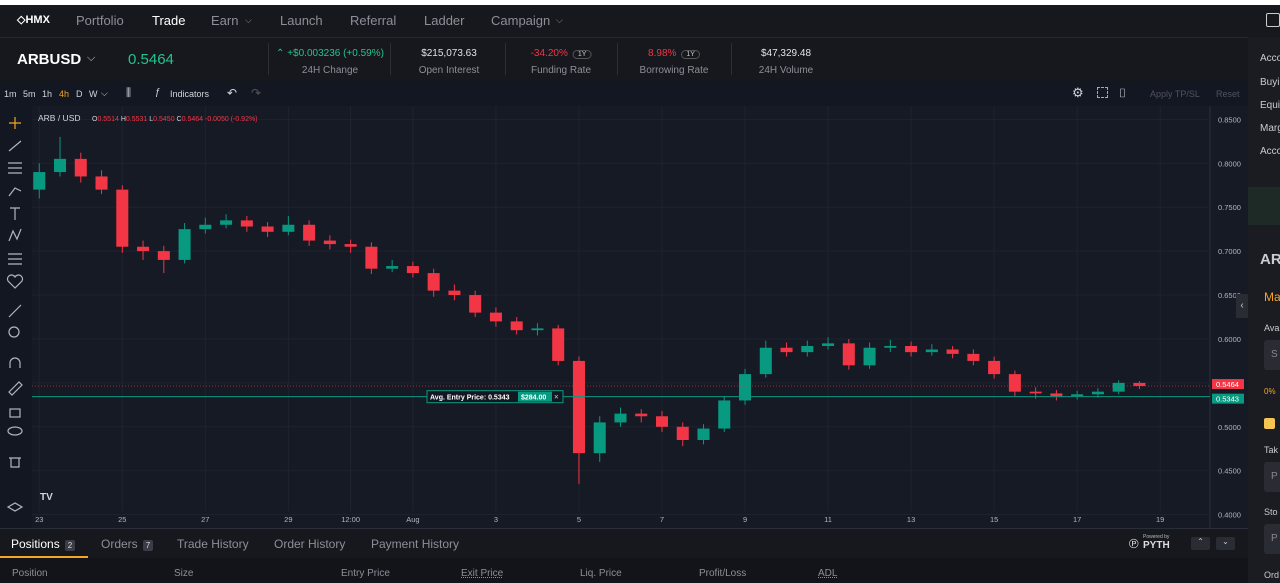  I want to click on lock-tool, so click(15, 413).